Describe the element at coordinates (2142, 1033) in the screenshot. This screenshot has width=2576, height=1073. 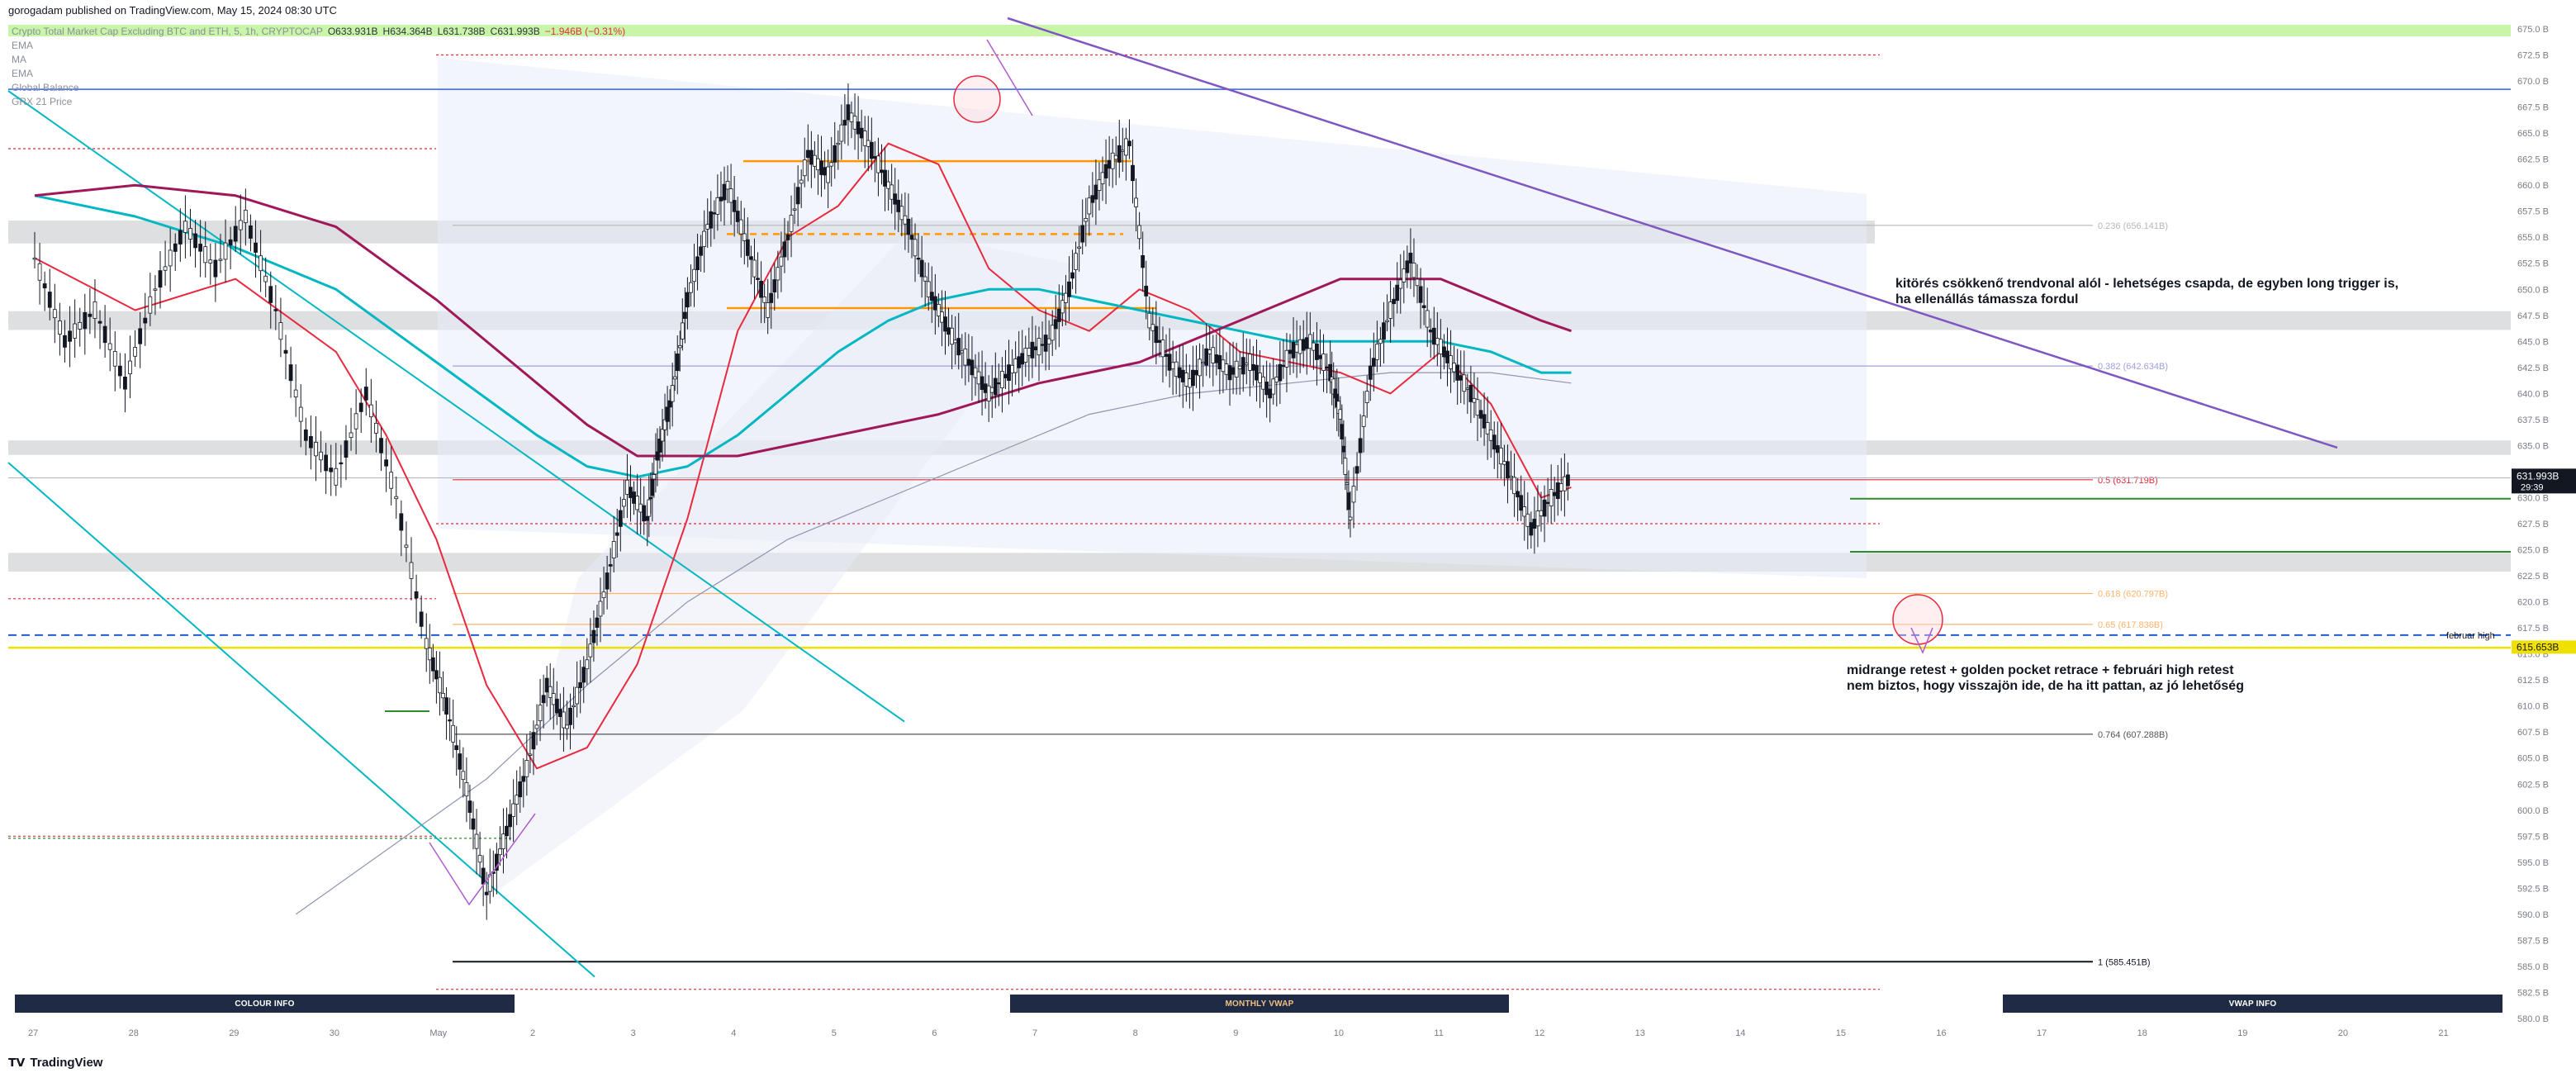
I see `x-axis-tick: 18` at that location.